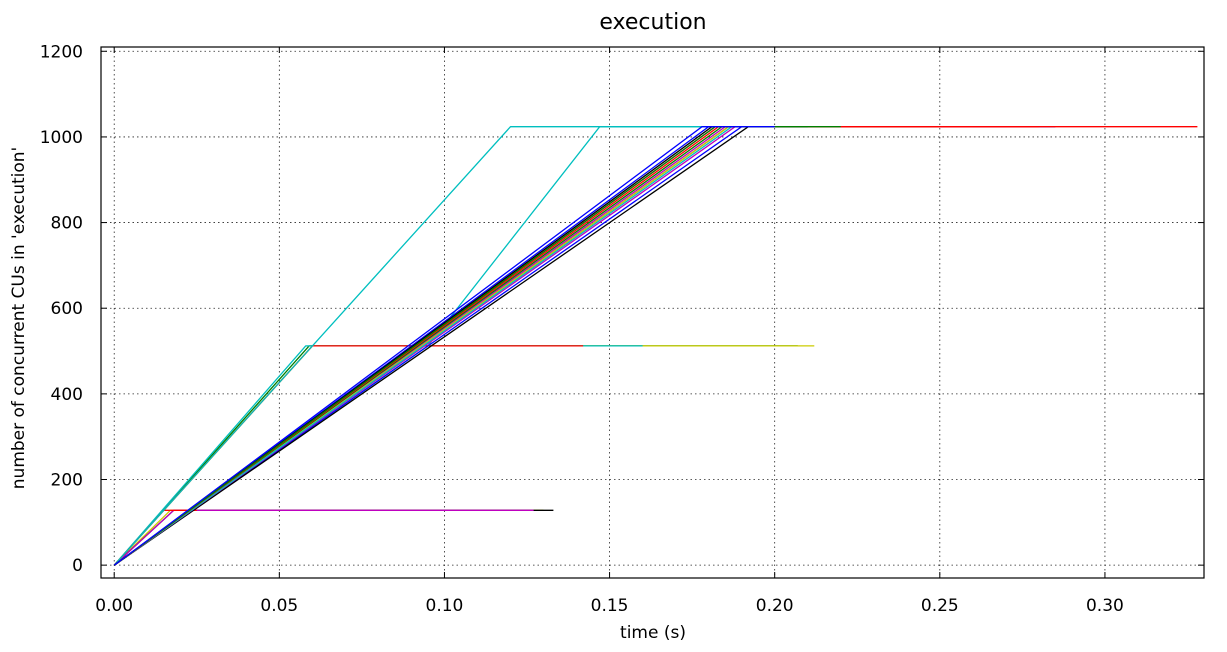 This screenshot has width=1227, height=652. I want to click on y-tick-label: 200, so click(67, 481).